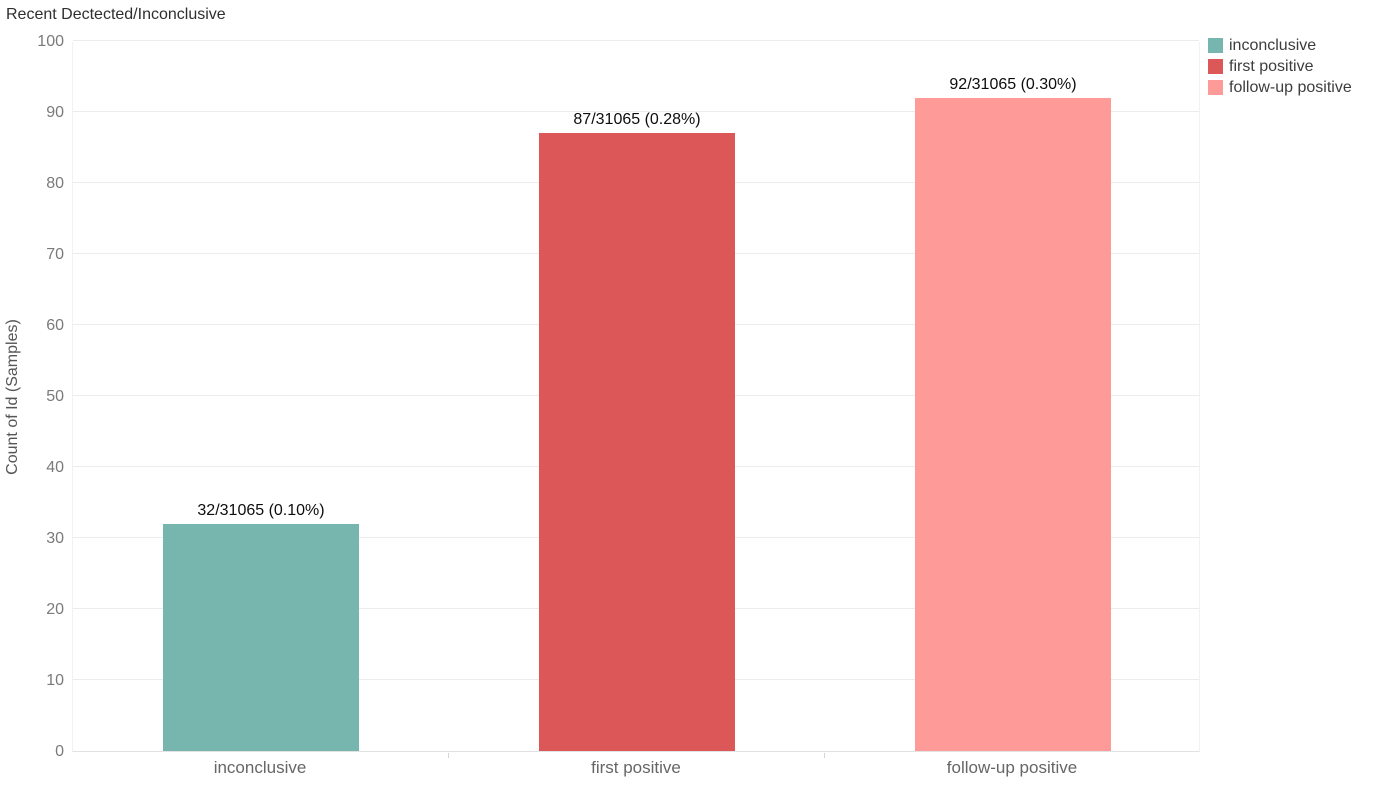  Describe the element at coordinates (59, 751) in the screenshot. I see `y-tick-label: 0` at that location.